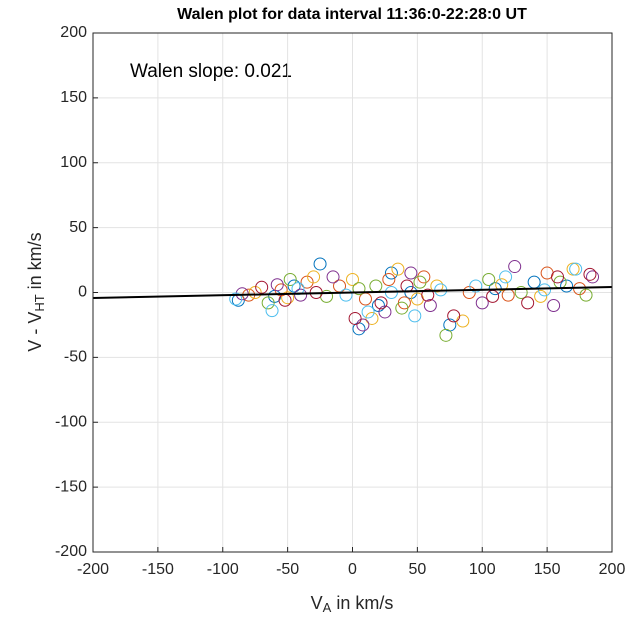 Image resolution: width=628 pixels, height=617 pixels. What do you see at coordinates (82, 292) in the screenshot?
I see `y-tick-label: 0` at bounding box center [82, 292].